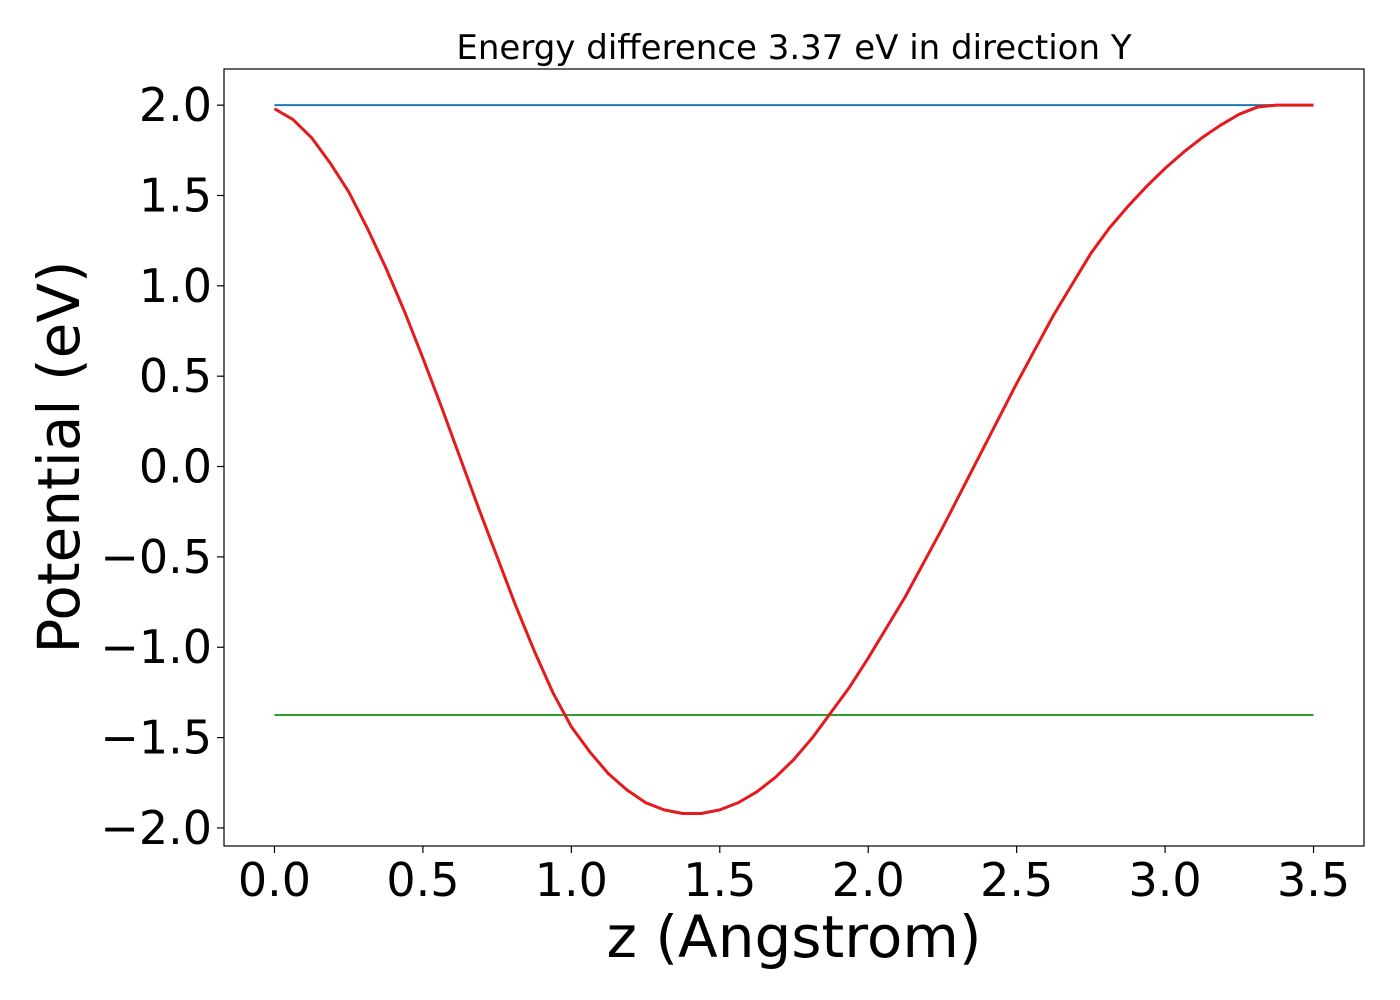  I want to click on x-tick-label: 1.5, so click(719, 880).